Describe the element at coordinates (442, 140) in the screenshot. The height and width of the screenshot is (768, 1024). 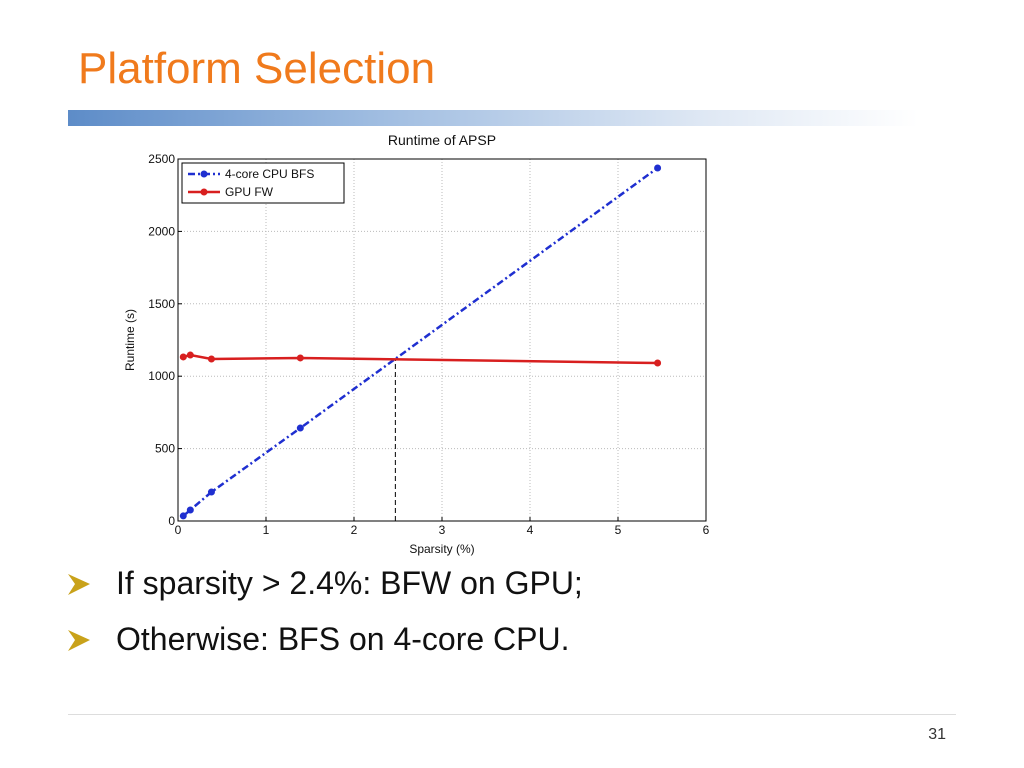
I see `chart-title: Runtime of APSP` at that location.